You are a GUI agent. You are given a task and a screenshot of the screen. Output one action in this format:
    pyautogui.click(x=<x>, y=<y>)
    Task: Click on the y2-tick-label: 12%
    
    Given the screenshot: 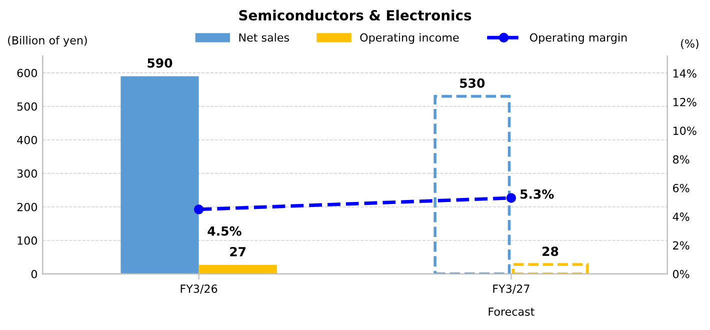 What is the action you would take?
    pyautogui.click(x=684, y=102)
    